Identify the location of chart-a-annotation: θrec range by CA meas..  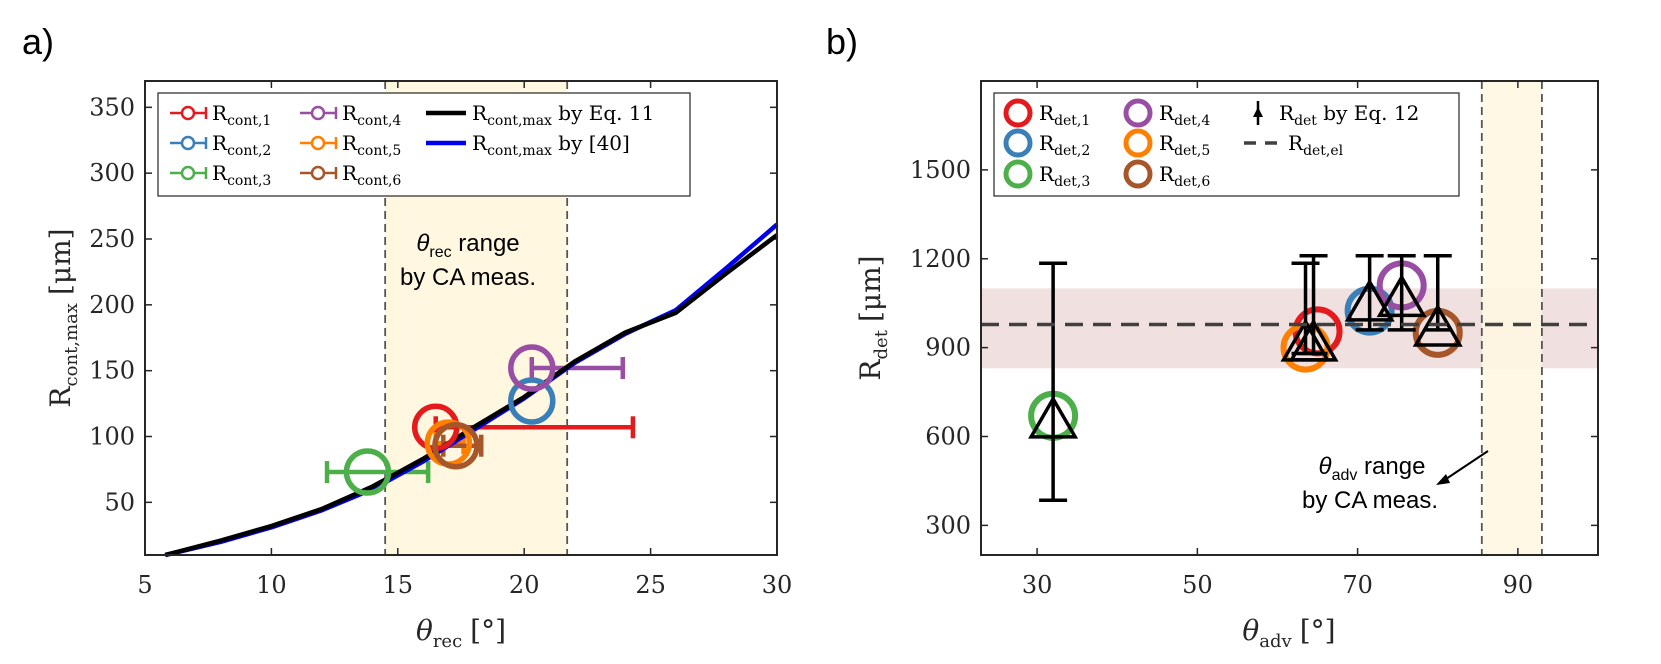
(468, 260).